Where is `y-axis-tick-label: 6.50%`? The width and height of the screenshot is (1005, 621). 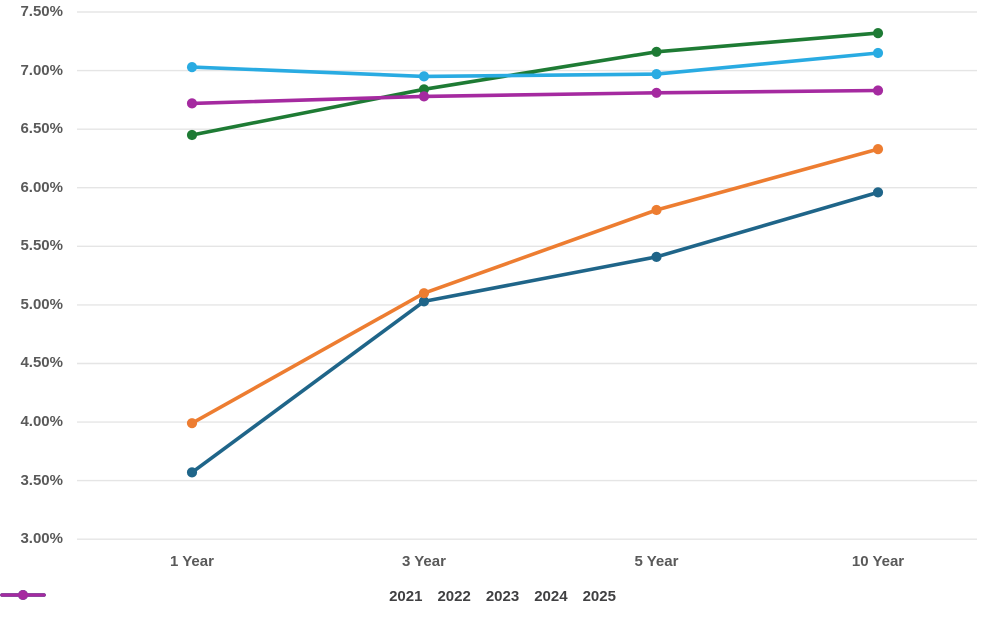
y-axis-tick-label: 6.50% is located at coordinates (41, 129).